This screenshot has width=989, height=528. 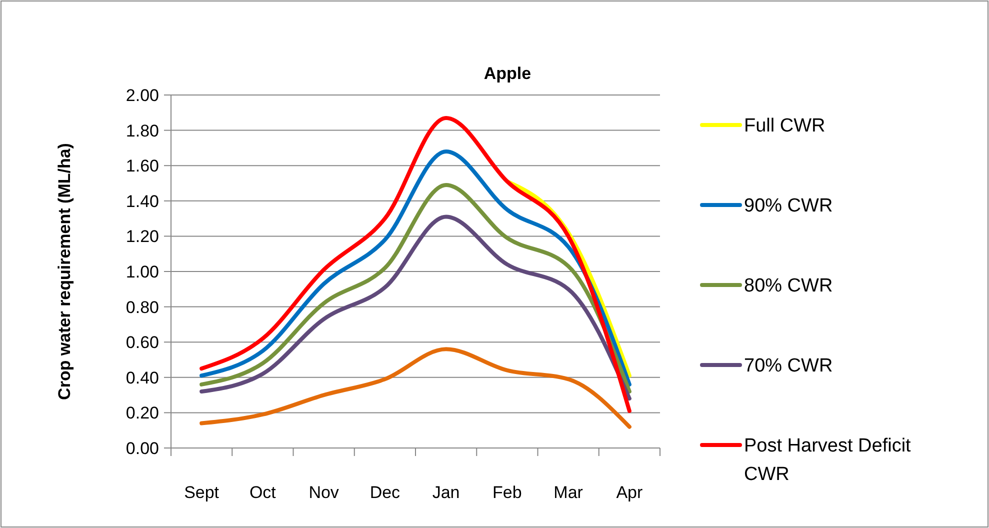 I want to click on x-tick-label: Nov, so click(x=324, y=492).